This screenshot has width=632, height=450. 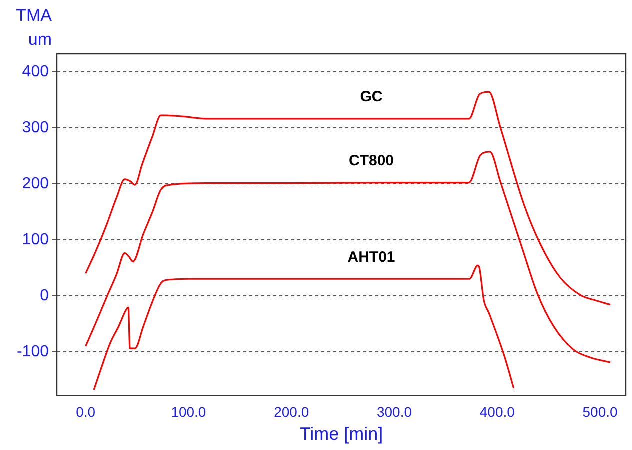 What do you see at coordinates (86, 412) in the screenshot?
I see `x-tick-label: 0.0` at bounding box center [86, 412].